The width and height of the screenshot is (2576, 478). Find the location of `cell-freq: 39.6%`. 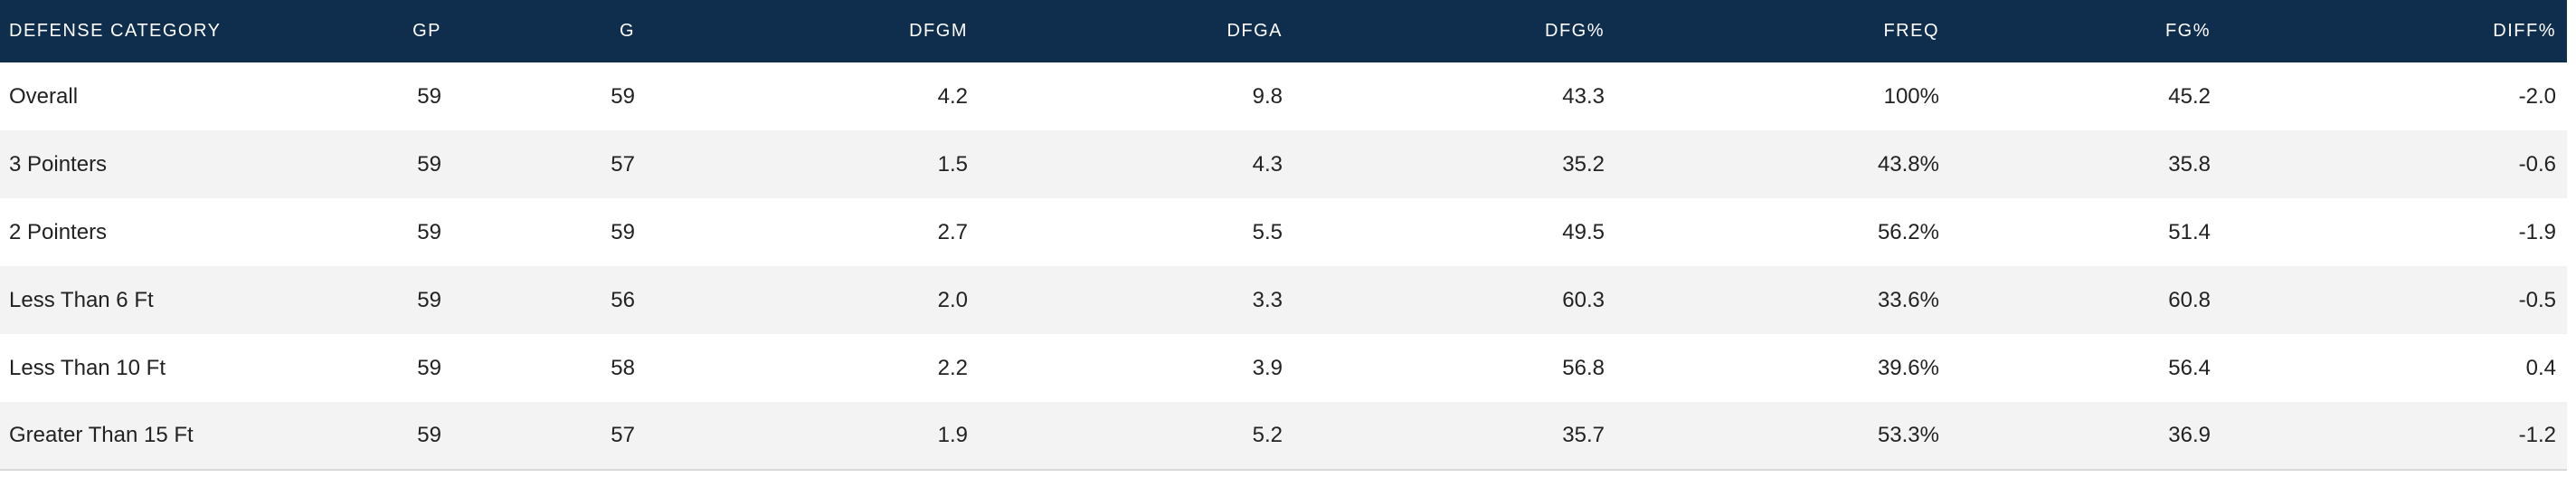

cell-freq: 39.6% is located at coordinates (1908, 367).